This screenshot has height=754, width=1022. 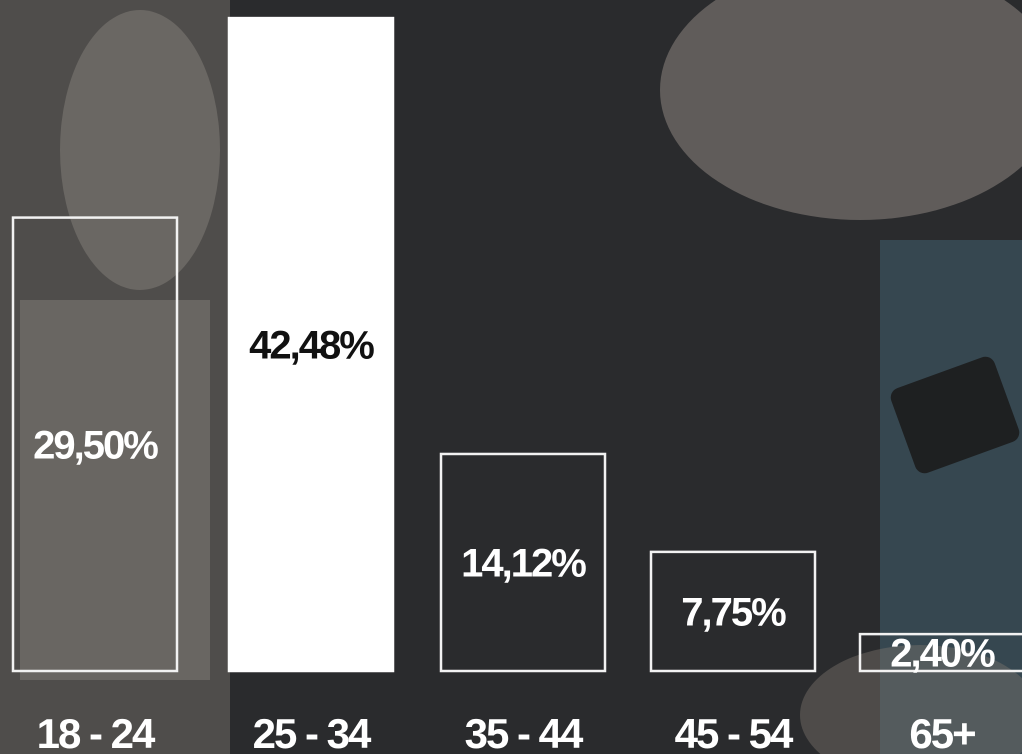 What do you see at coordinates (312, 732) in the screenshot?
I see `category-label: 25 - 34` at bounding box center [312, 732].